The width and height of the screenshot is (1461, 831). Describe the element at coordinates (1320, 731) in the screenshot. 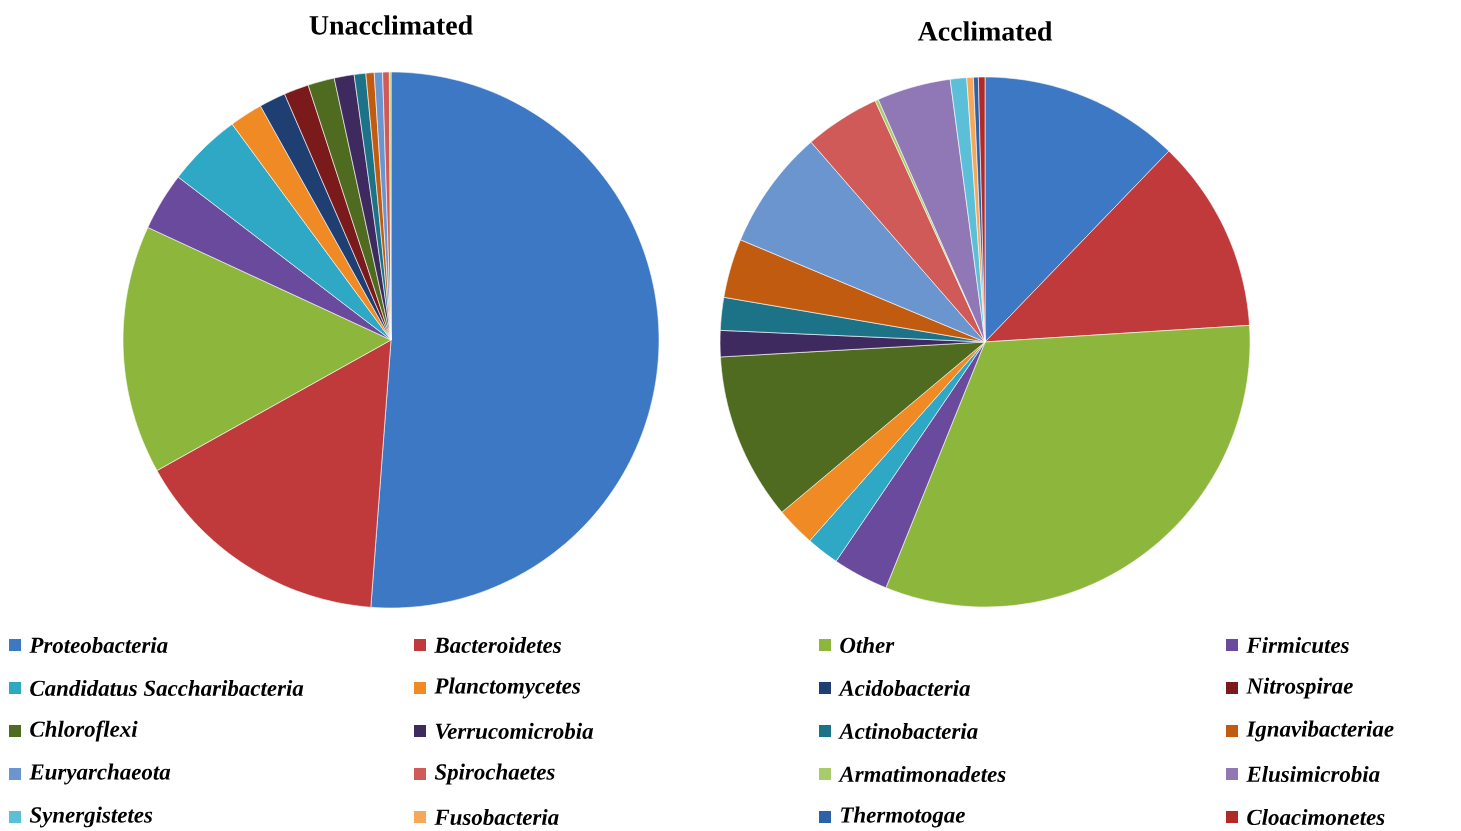

I see `legend-label: Ignavibacteriae` at that location.